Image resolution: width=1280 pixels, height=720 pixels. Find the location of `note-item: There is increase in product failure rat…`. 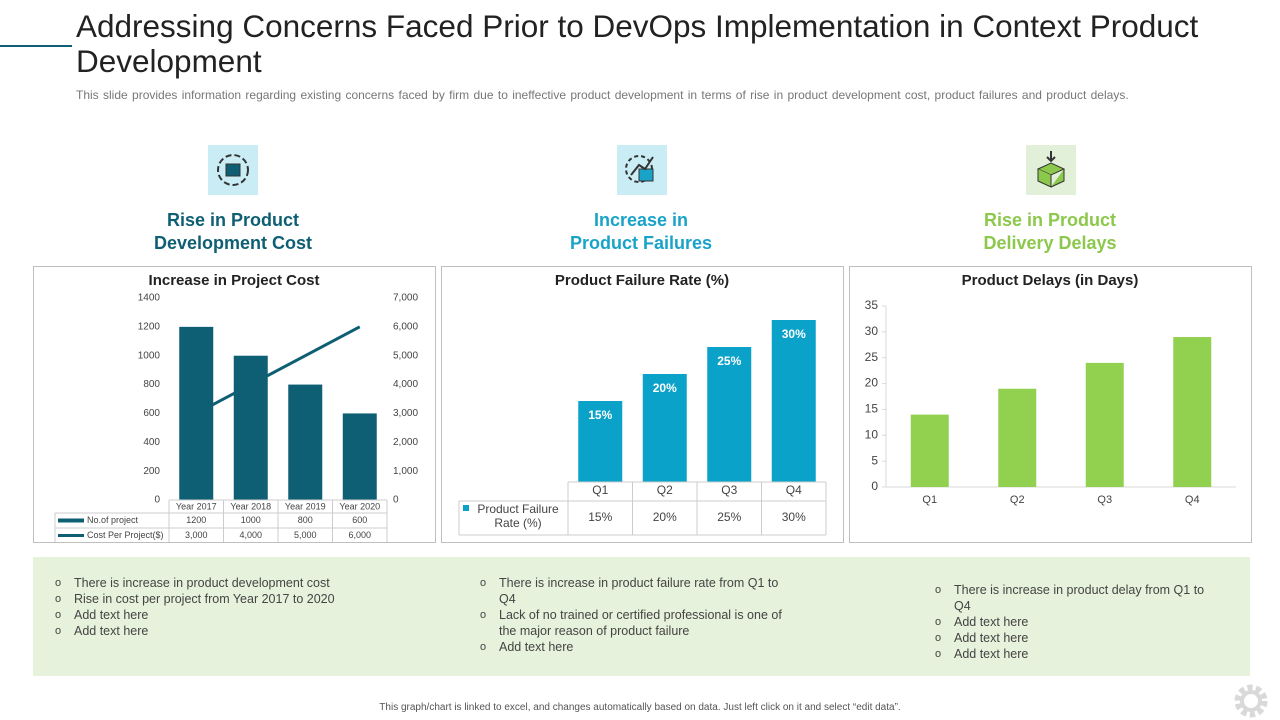

note-item: There is increase in product failure rat… is located at coordinates (635, 591).